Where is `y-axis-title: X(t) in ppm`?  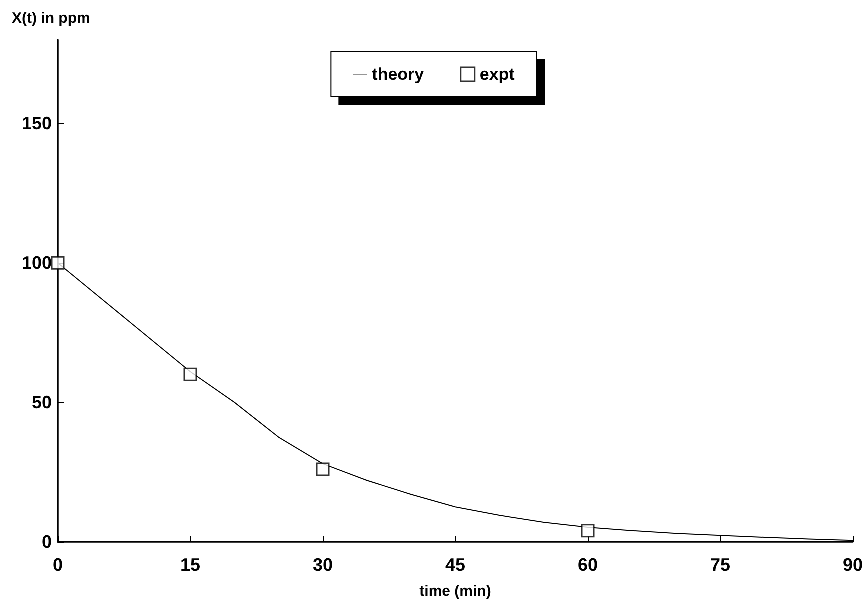
y-axis-title: X(t) in ppm is located at coordinates (51, 18).